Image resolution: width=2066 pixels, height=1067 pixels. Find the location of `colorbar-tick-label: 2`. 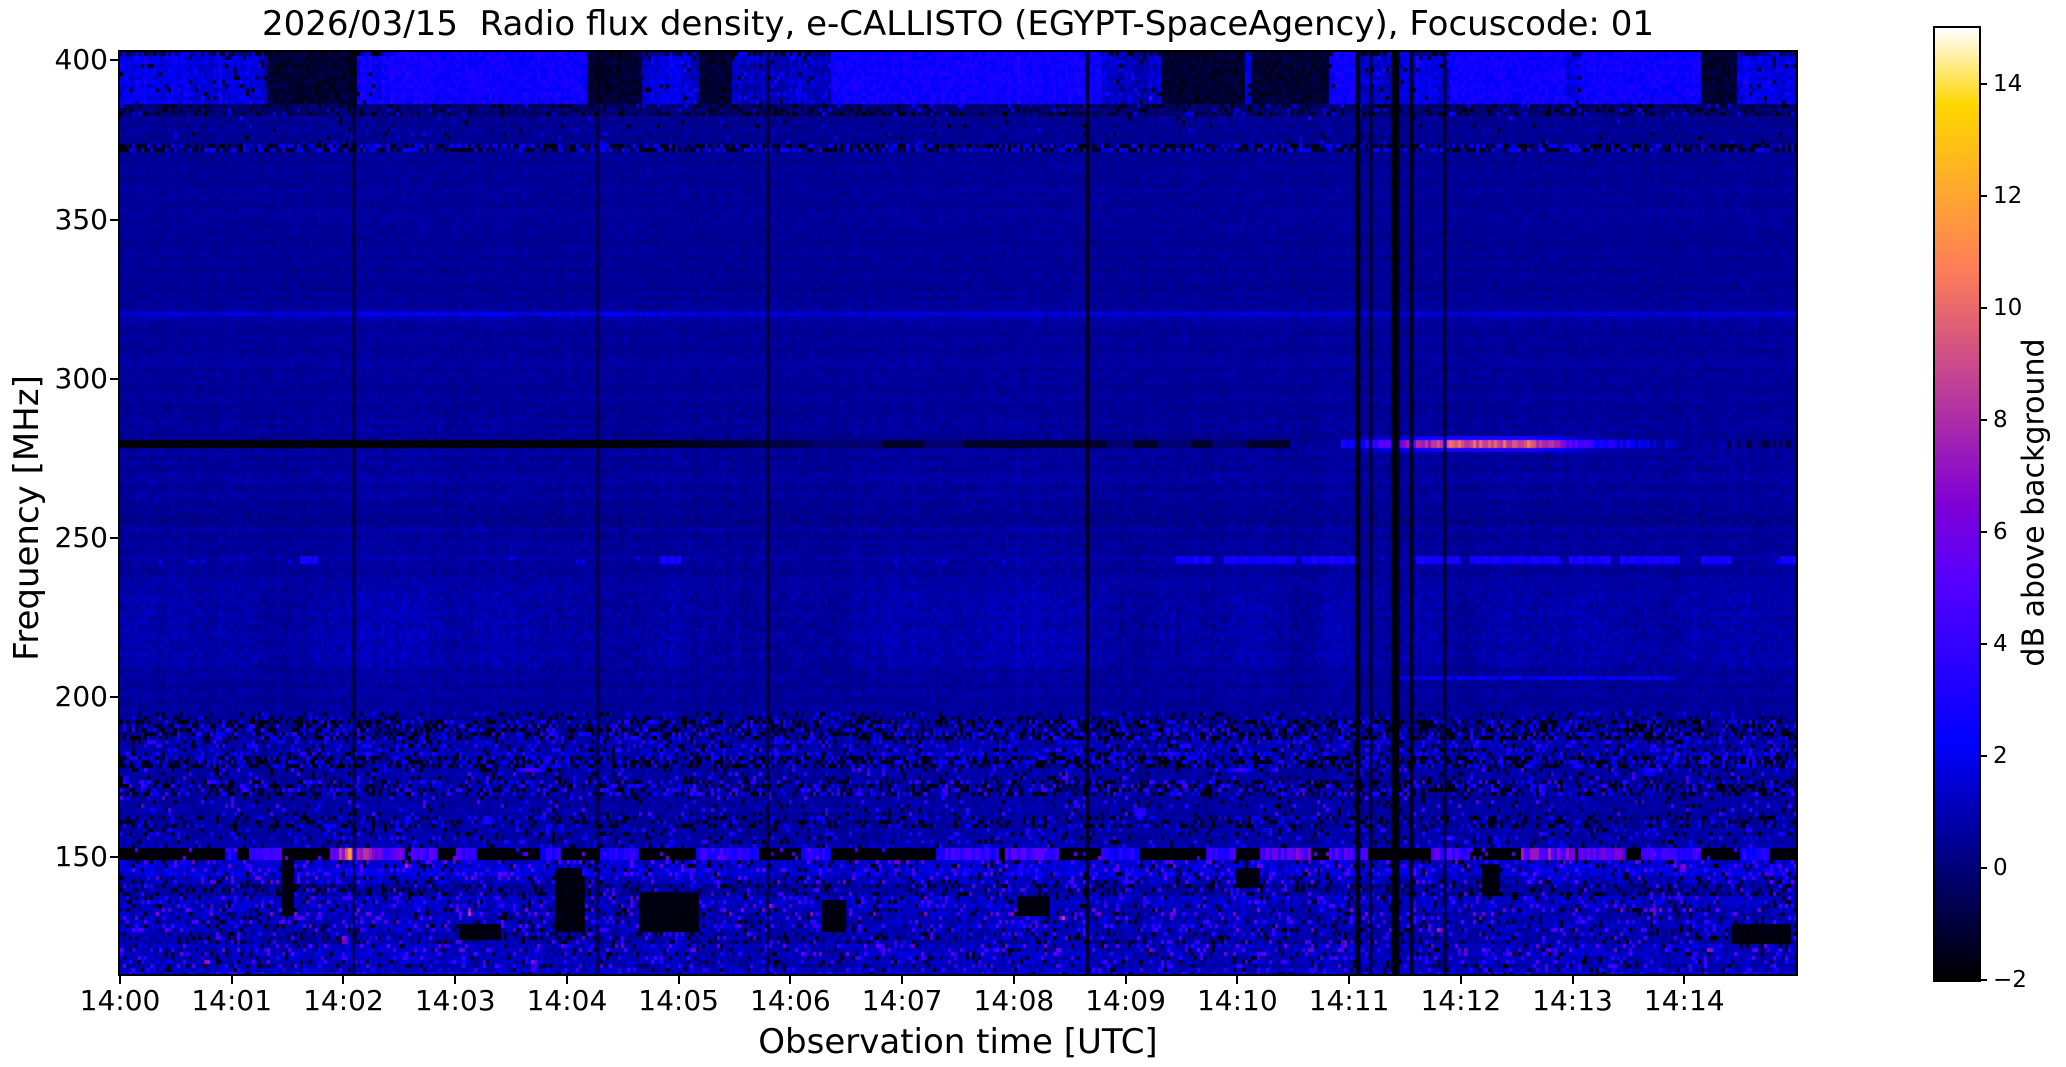

colorbar-tick-label: 2 is located at coordinates (2000, 756).